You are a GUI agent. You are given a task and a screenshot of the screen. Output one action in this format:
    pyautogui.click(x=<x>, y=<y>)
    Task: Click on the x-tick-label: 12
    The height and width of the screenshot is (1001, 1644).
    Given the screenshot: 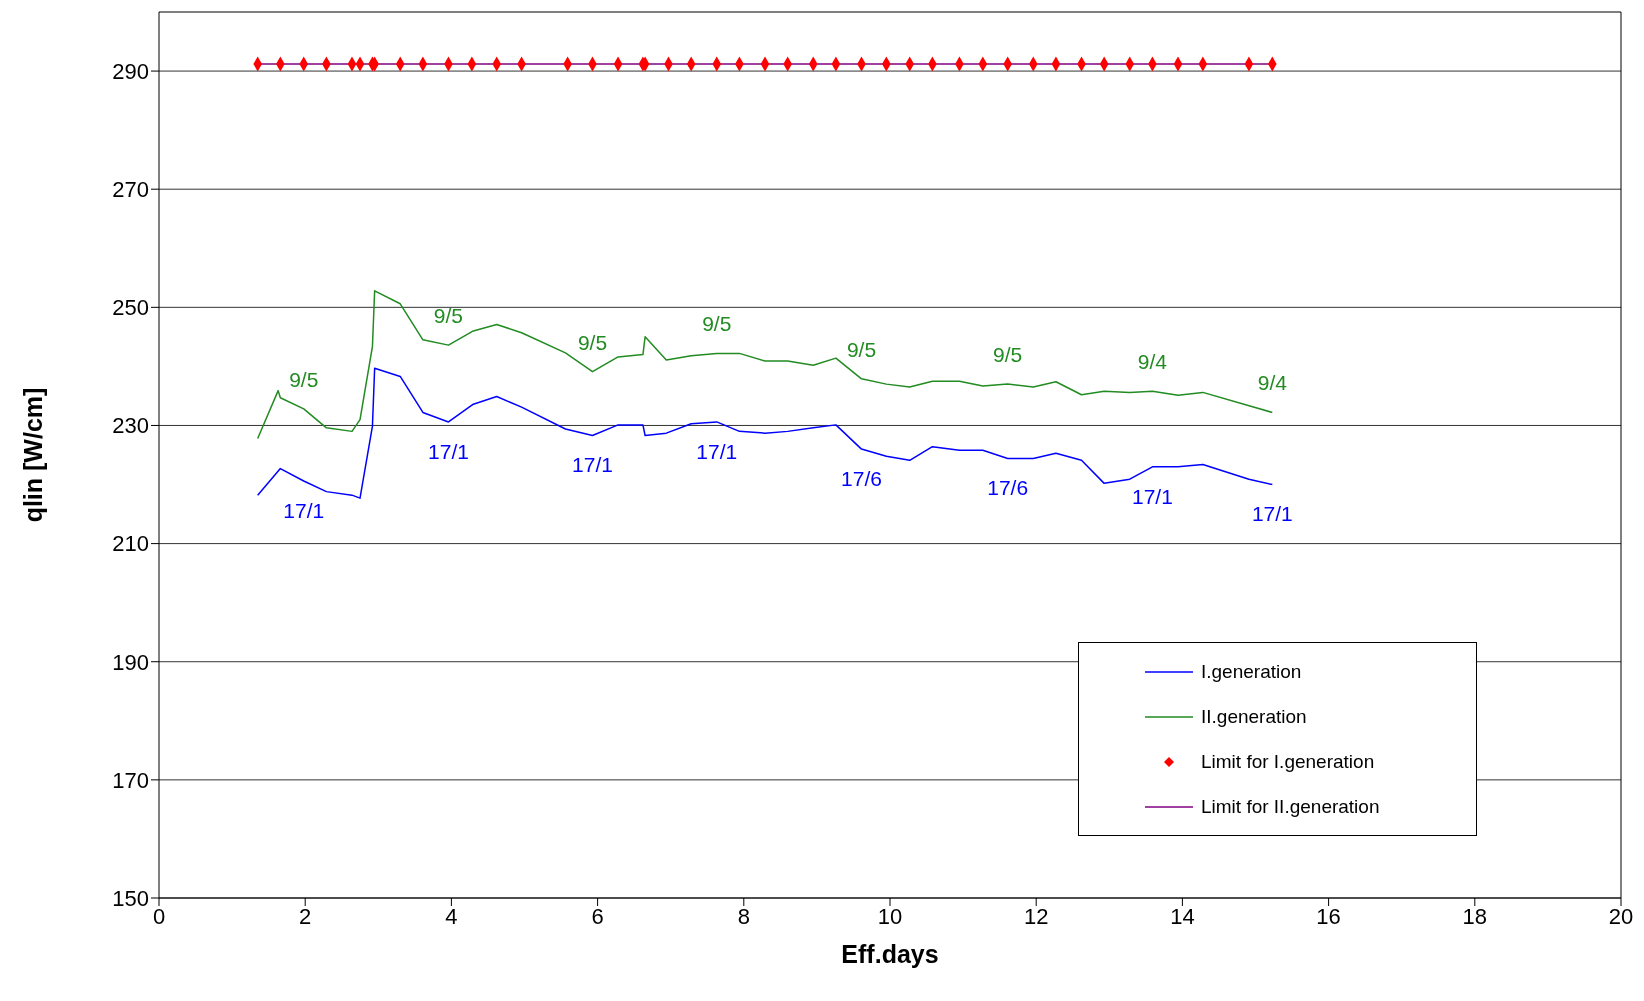 What is the action you would take?
    pyautogui.click(x=1036, y=916)
    